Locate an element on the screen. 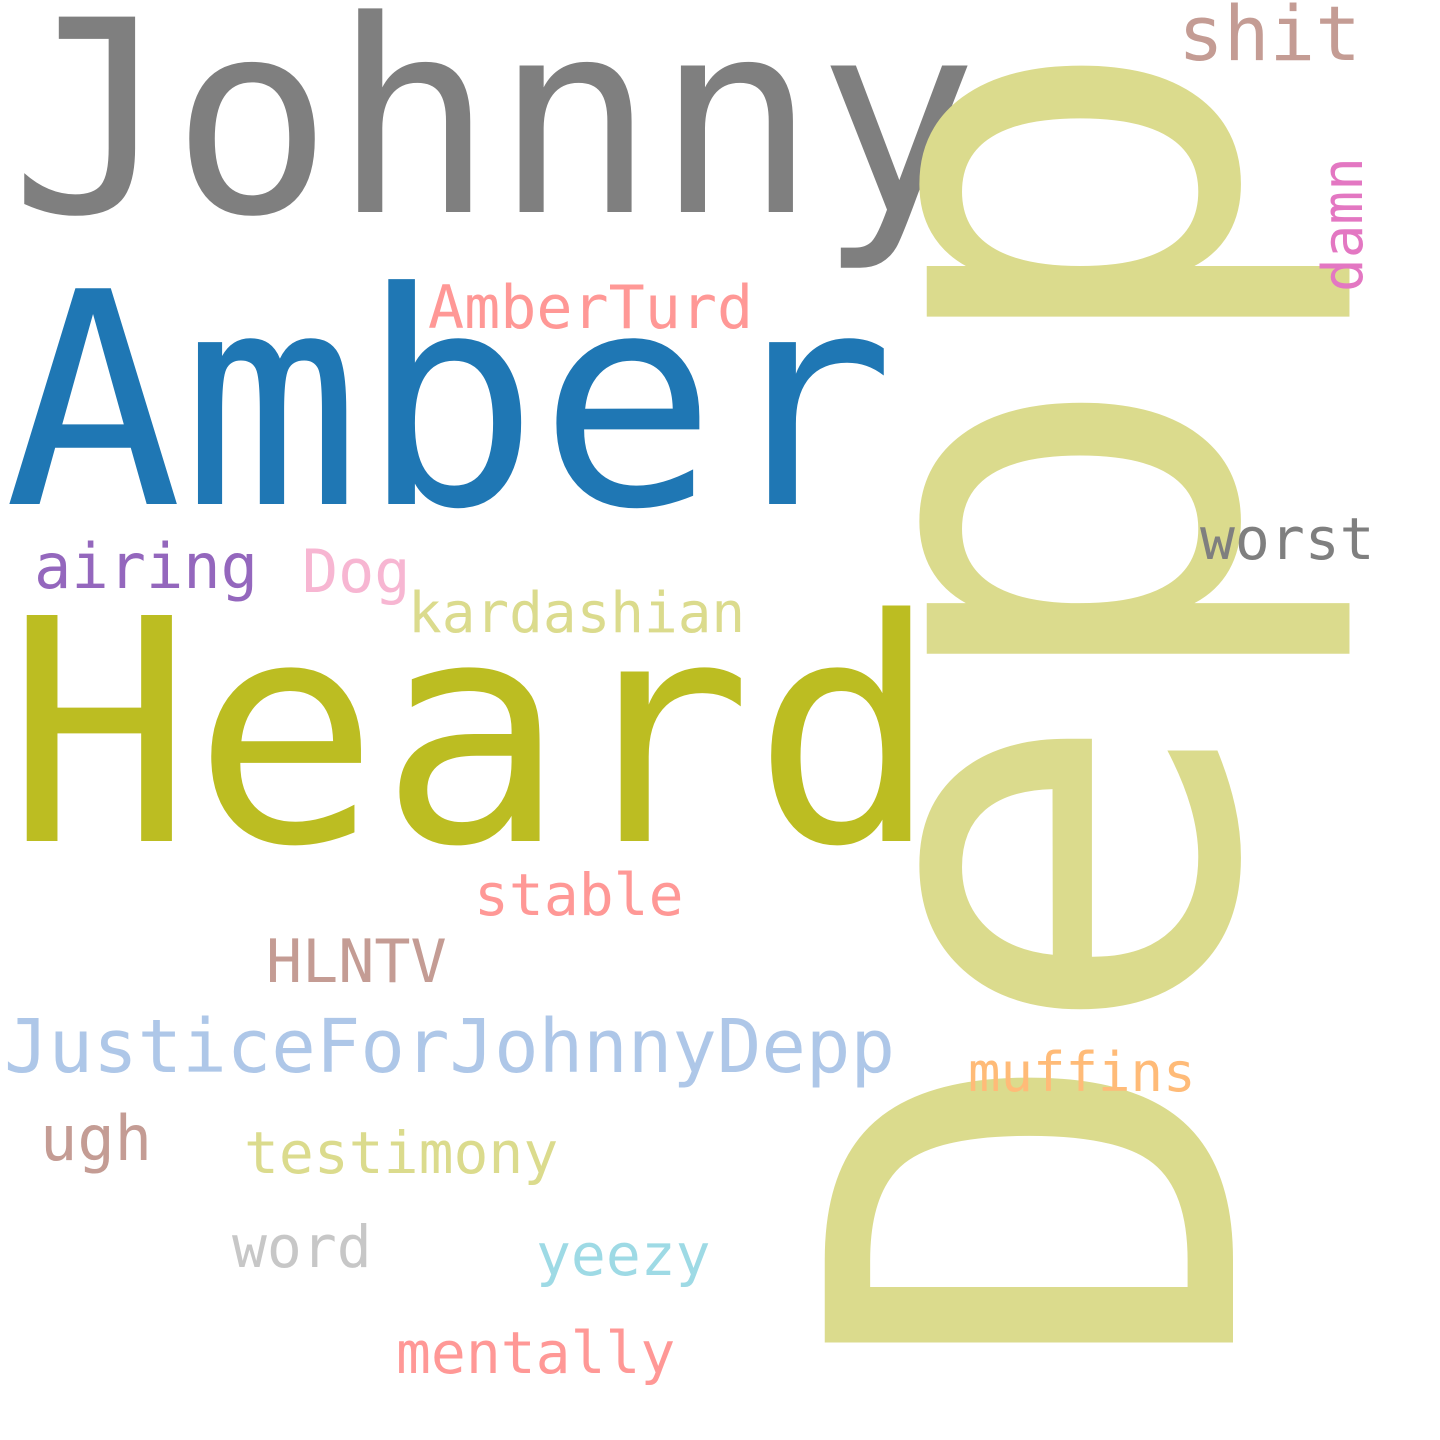 Image resolution: width=1440 pixels, height=1440 pixels. word-mentally: mentally is located at coordinates (536, 1353).